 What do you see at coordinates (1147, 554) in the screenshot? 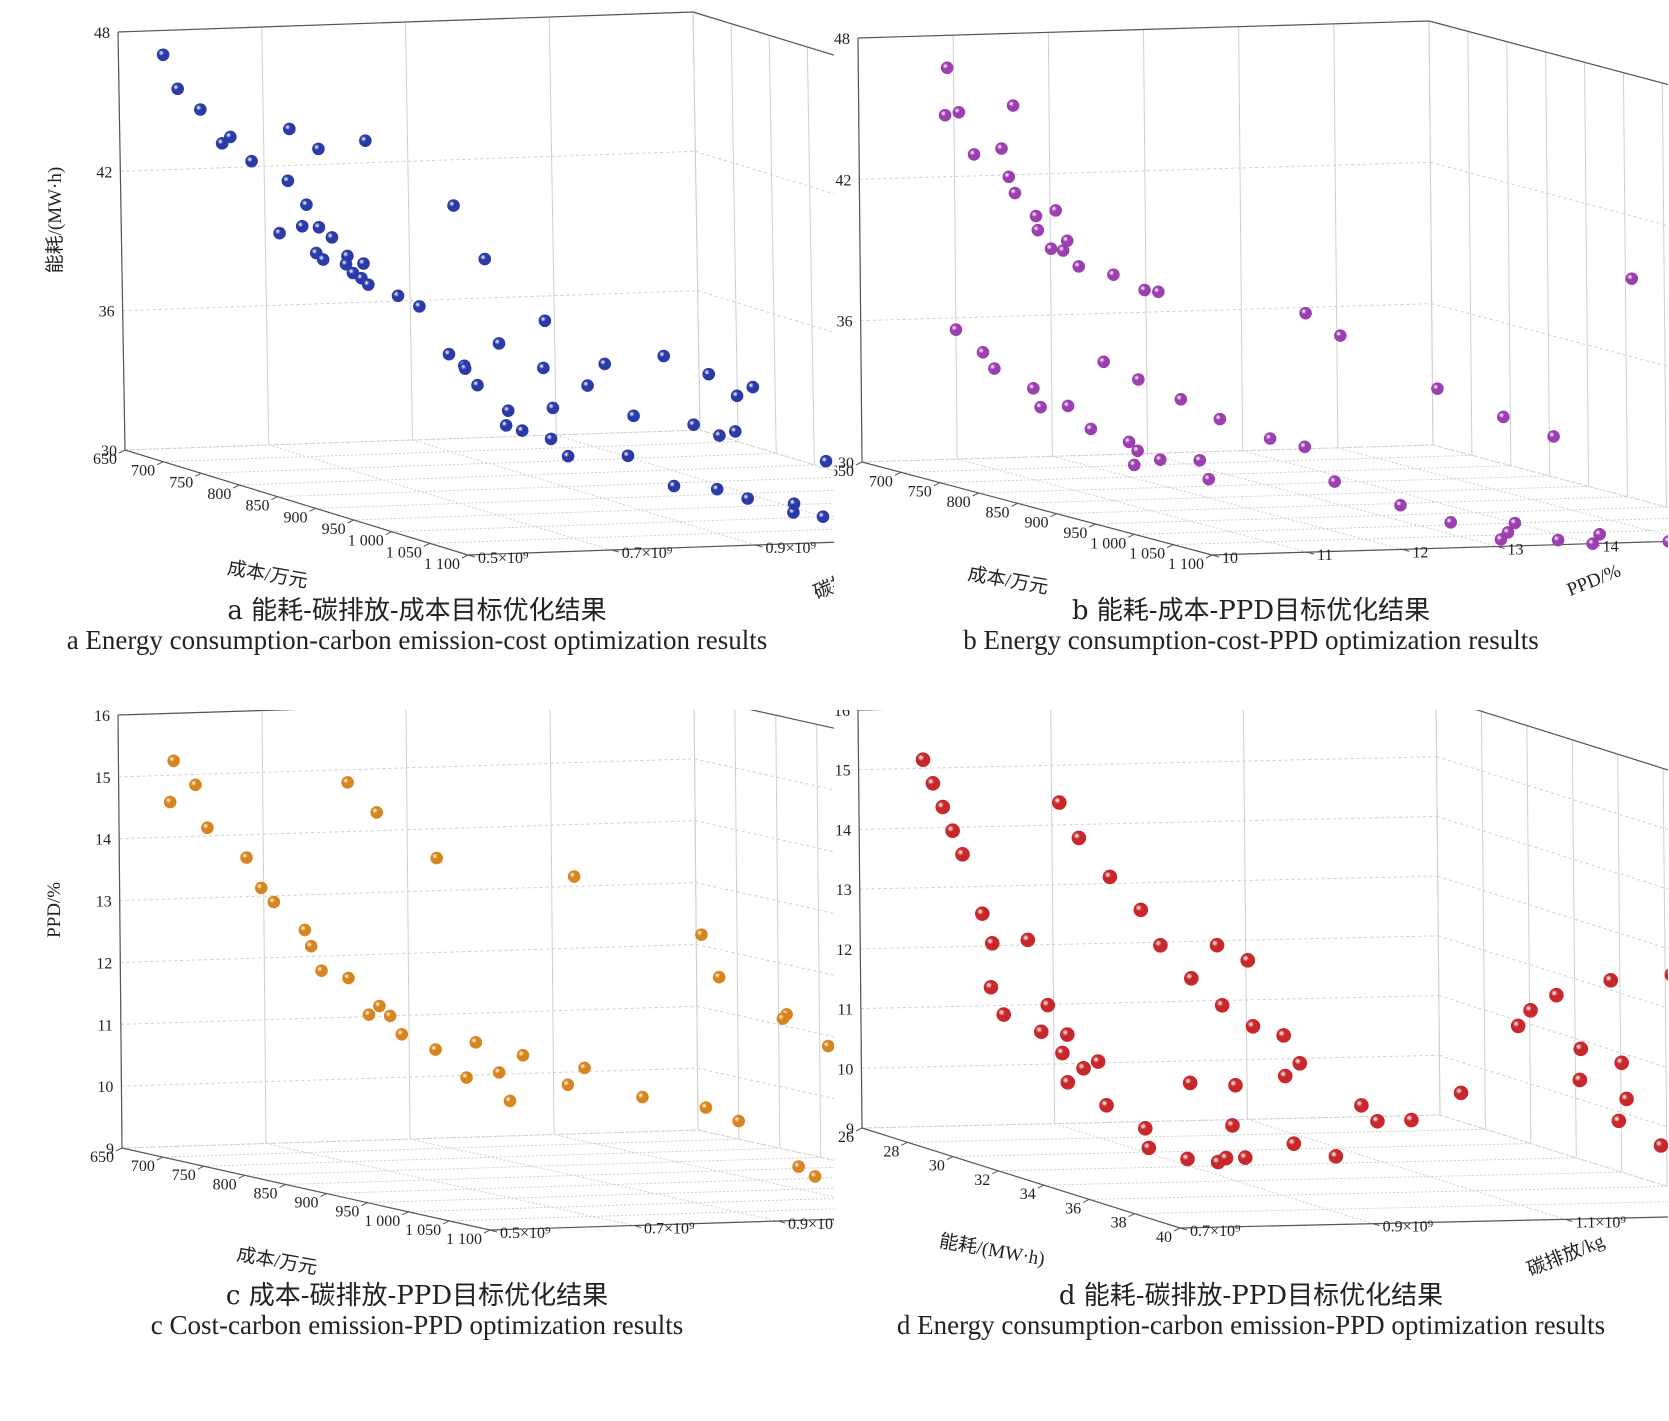
I see `x-tick-label: 1 050` at bounding box center [1147, 554].